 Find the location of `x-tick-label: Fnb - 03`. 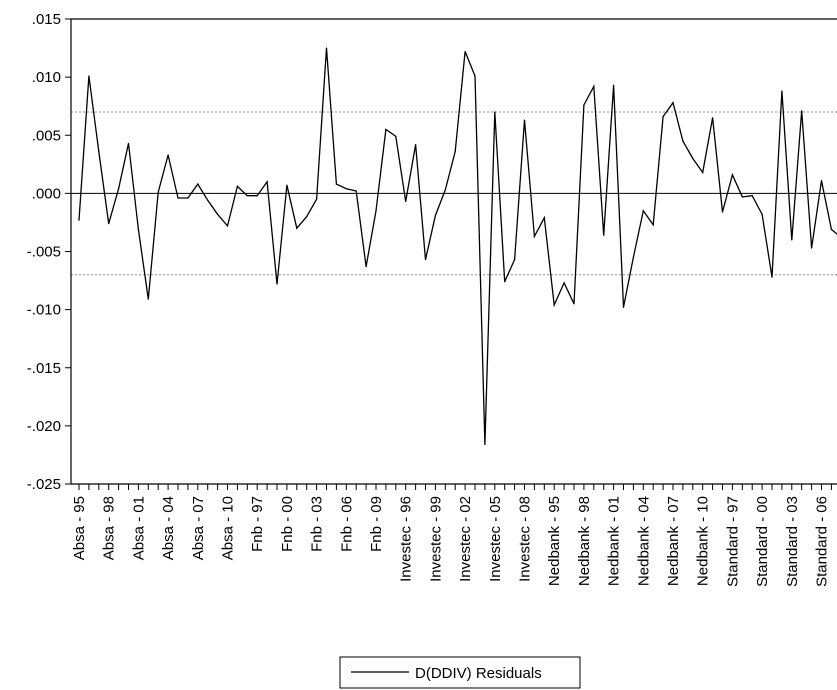

x-tick-label: Fnb - 03 is located at coordinates (317, 524).